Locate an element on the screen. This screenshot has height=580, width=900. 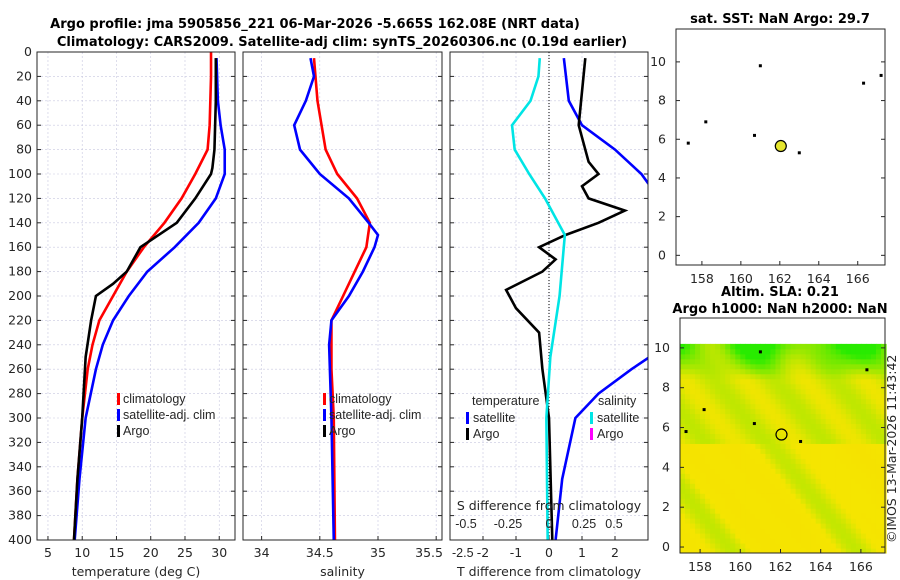
x-tick-label: -2.5 is located at coordinates (463, 553).